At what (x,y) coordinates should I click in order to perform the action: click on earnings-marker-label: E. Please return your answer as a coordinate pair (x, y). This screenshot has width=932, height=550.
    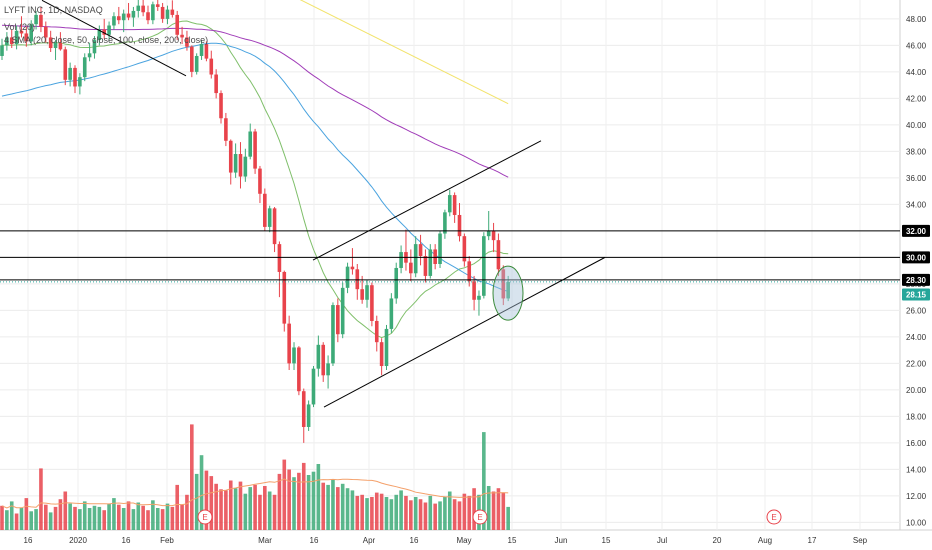
    Looking at the image, I should click on (773, 517).